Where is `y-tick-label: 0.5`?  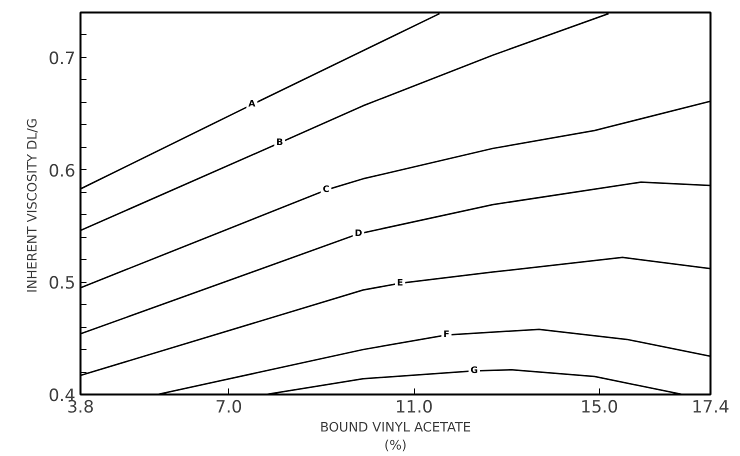 y-tick-label: 0.5 is located at coordinates (62, 284).